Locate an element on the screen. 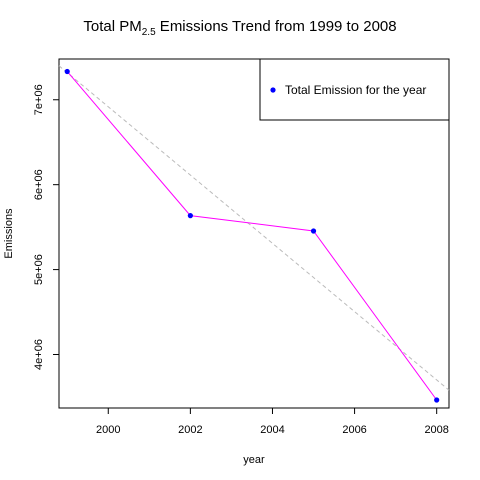  y-tick-label: 7e+06 is located at coordinates (39, 99).